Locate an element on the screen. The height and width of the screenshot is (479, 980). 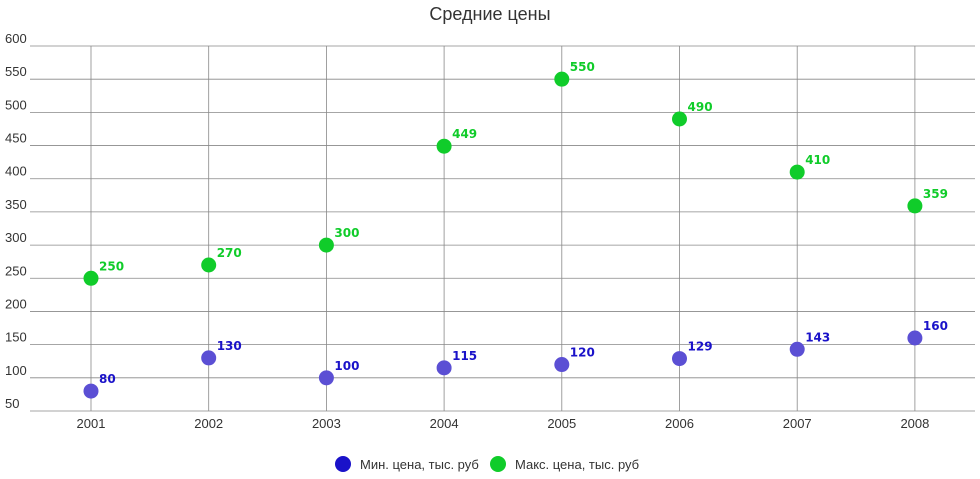
data-label: 130 is located at coordinates (229, 346).